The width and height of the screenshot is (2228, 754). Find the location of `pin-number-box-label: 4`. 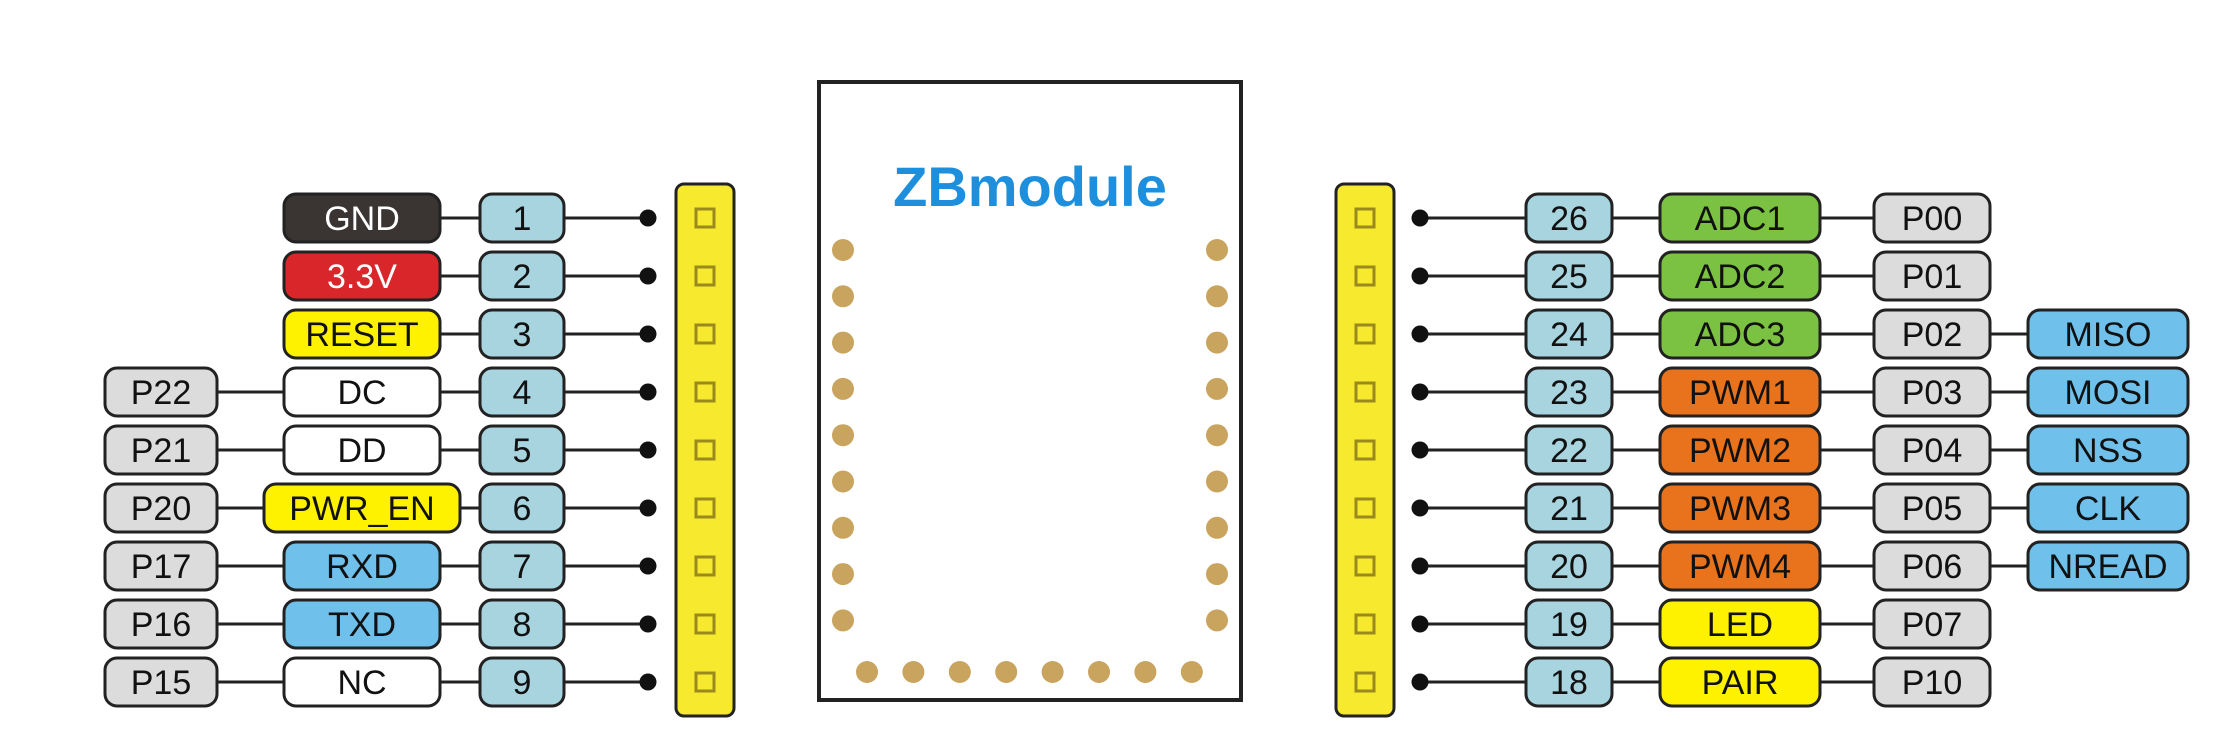

pin-number-box-label: 4 is located at coordinates (522, 393).